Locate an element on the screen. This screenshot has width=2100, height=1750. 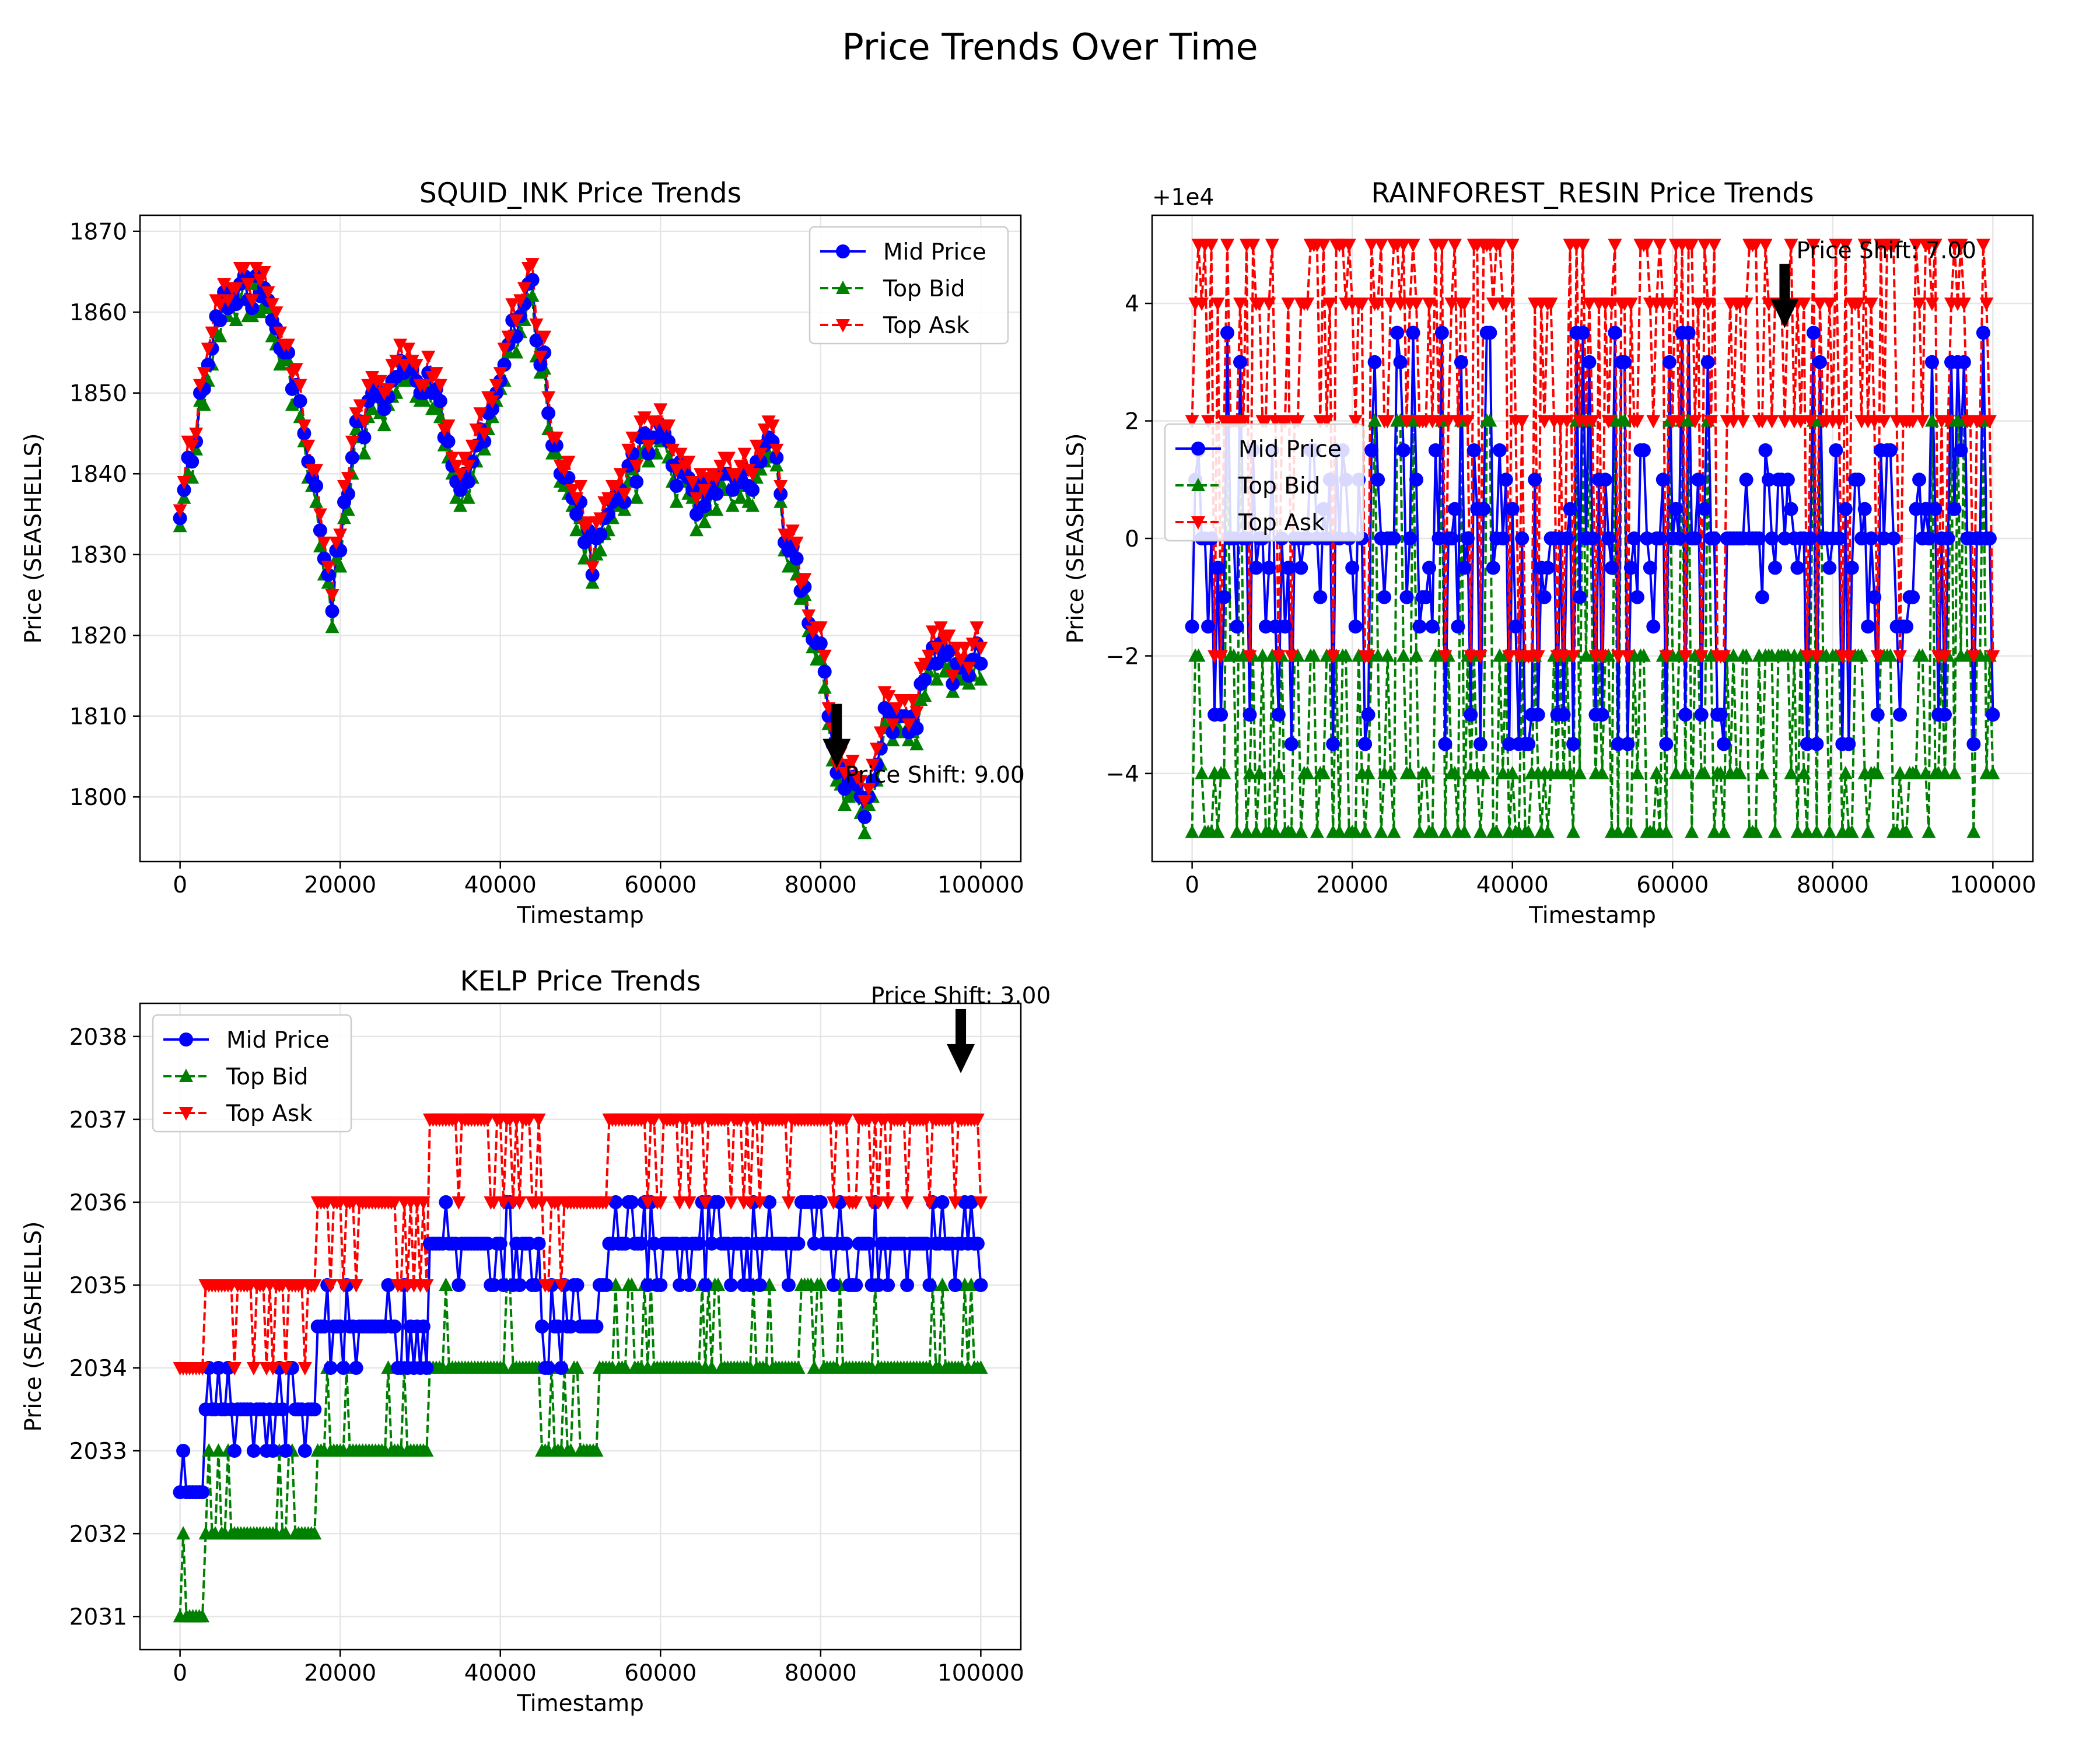
y-tick-label: 1870 is located at coordinates (98, 232).